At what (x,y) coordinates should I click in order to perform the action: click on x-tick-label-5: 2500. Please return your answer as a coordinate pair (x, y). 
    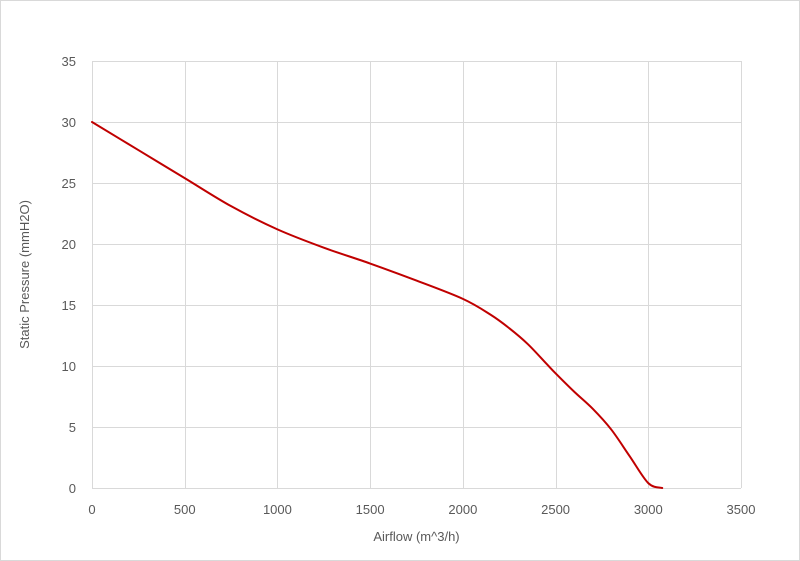
    Looking at the image, I should click on (555, 509).